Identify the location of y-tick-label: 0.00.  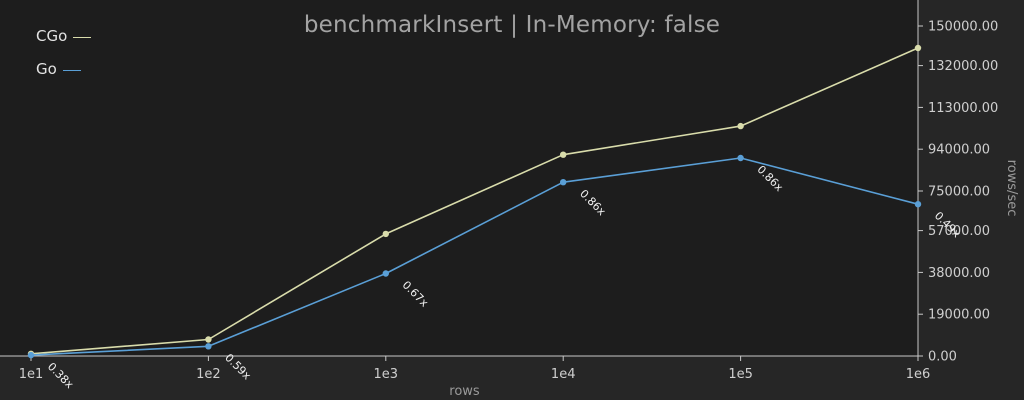
(942, 357).